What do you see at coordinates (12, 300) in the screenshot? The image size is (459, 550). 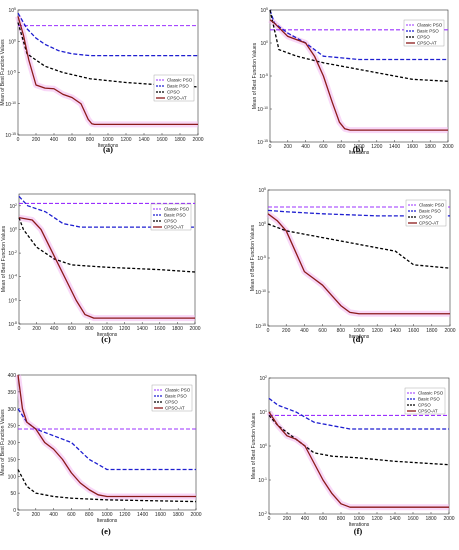 I see `y-tick-label: 10⁻⁶` at bounding box center [12, 300].